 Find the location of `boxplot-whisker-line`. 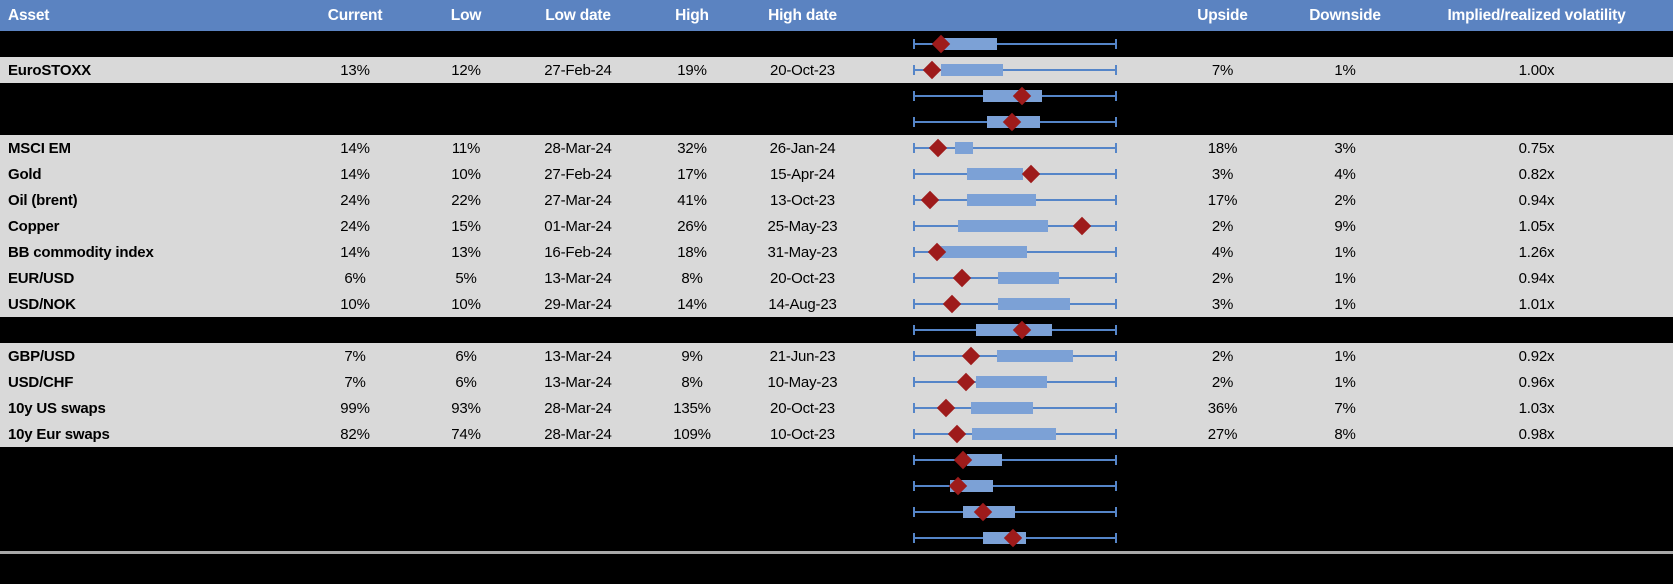

boxplot-whisker-line is located at coordinates (1015, 44).